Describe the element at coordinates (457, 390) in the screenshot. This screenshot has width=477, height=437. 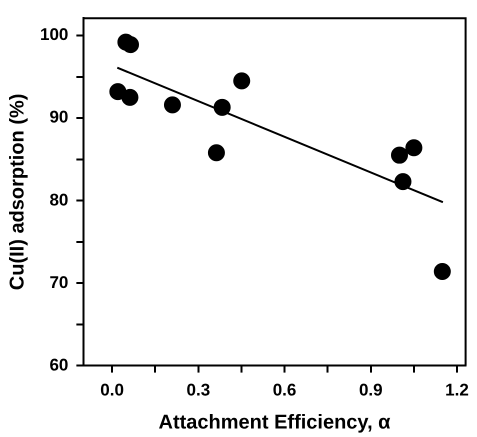
I see `x-tick-label: 1.2` at that location.